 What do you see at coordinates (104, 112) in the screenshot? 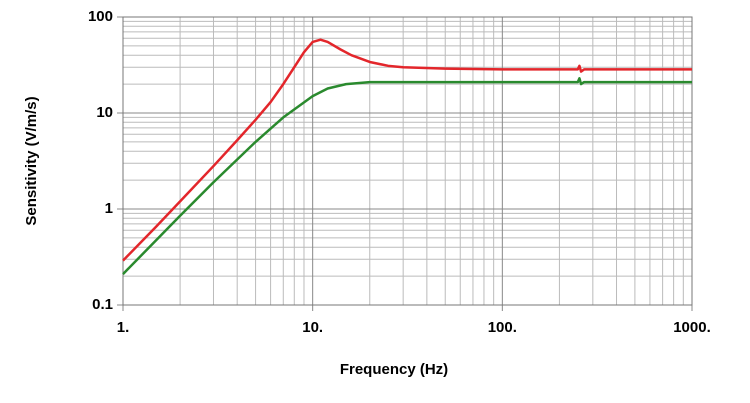
I see `y-tick-label: 10` at bounding box center [104, 112].